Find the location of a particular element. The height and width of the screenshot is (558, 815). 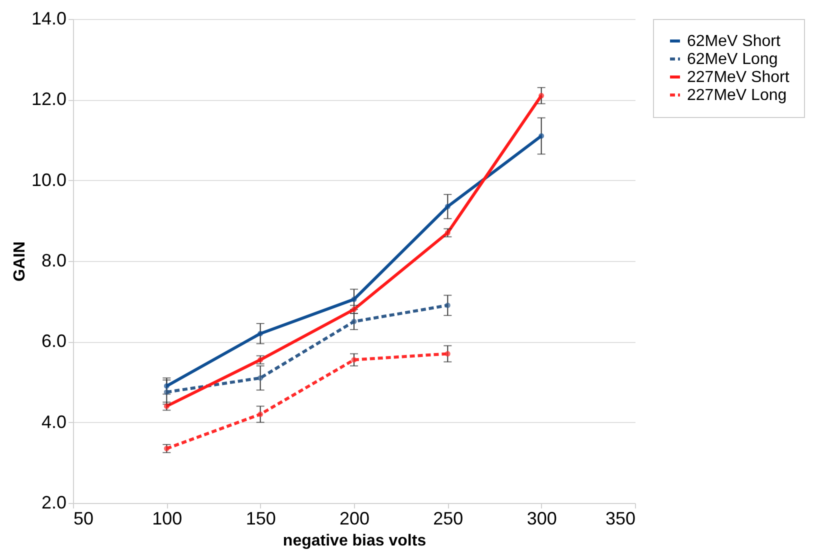

y-tick-label: 14.0 is located at coordinates (48, 18).